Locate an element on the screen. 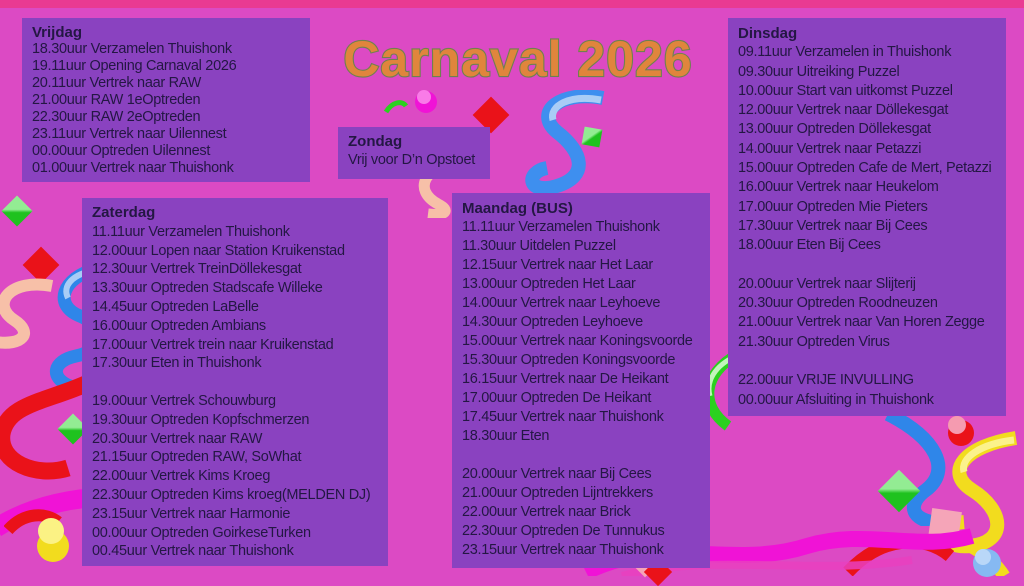 The width and height of the screenshot is (1024, 586). confetti-blue-circle-right is located at coordinates (987, 563).